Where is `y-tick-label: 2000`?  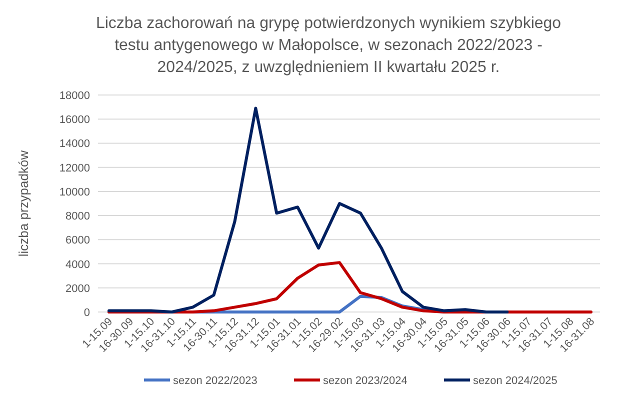
y-tick-label: 2000 is located at coordinates (78, 288).